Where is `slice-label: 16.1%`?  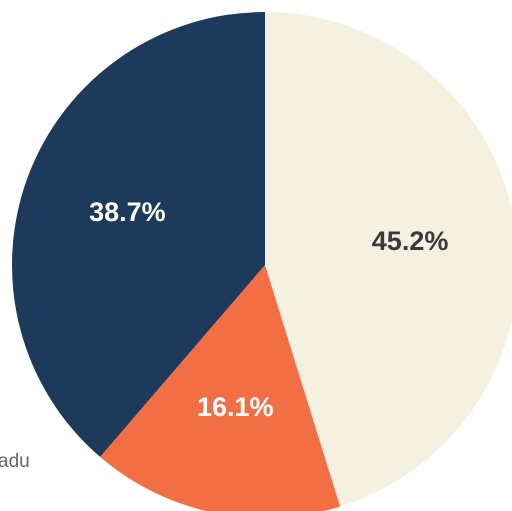 slice-label: 16.1% is located at coordinates (235, 407).